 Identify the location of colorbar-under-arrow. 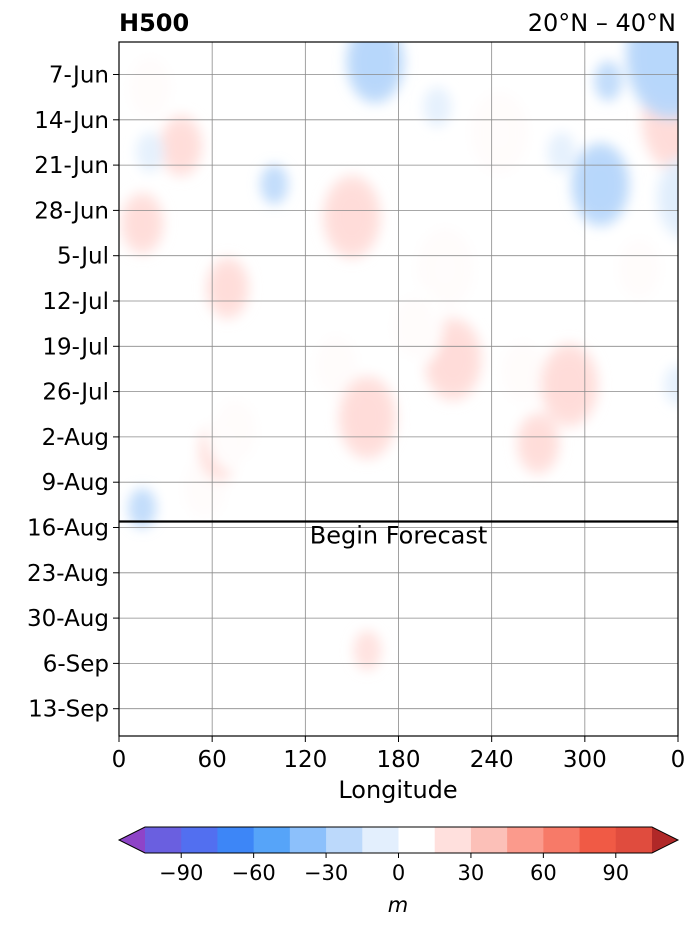
(132, 840).